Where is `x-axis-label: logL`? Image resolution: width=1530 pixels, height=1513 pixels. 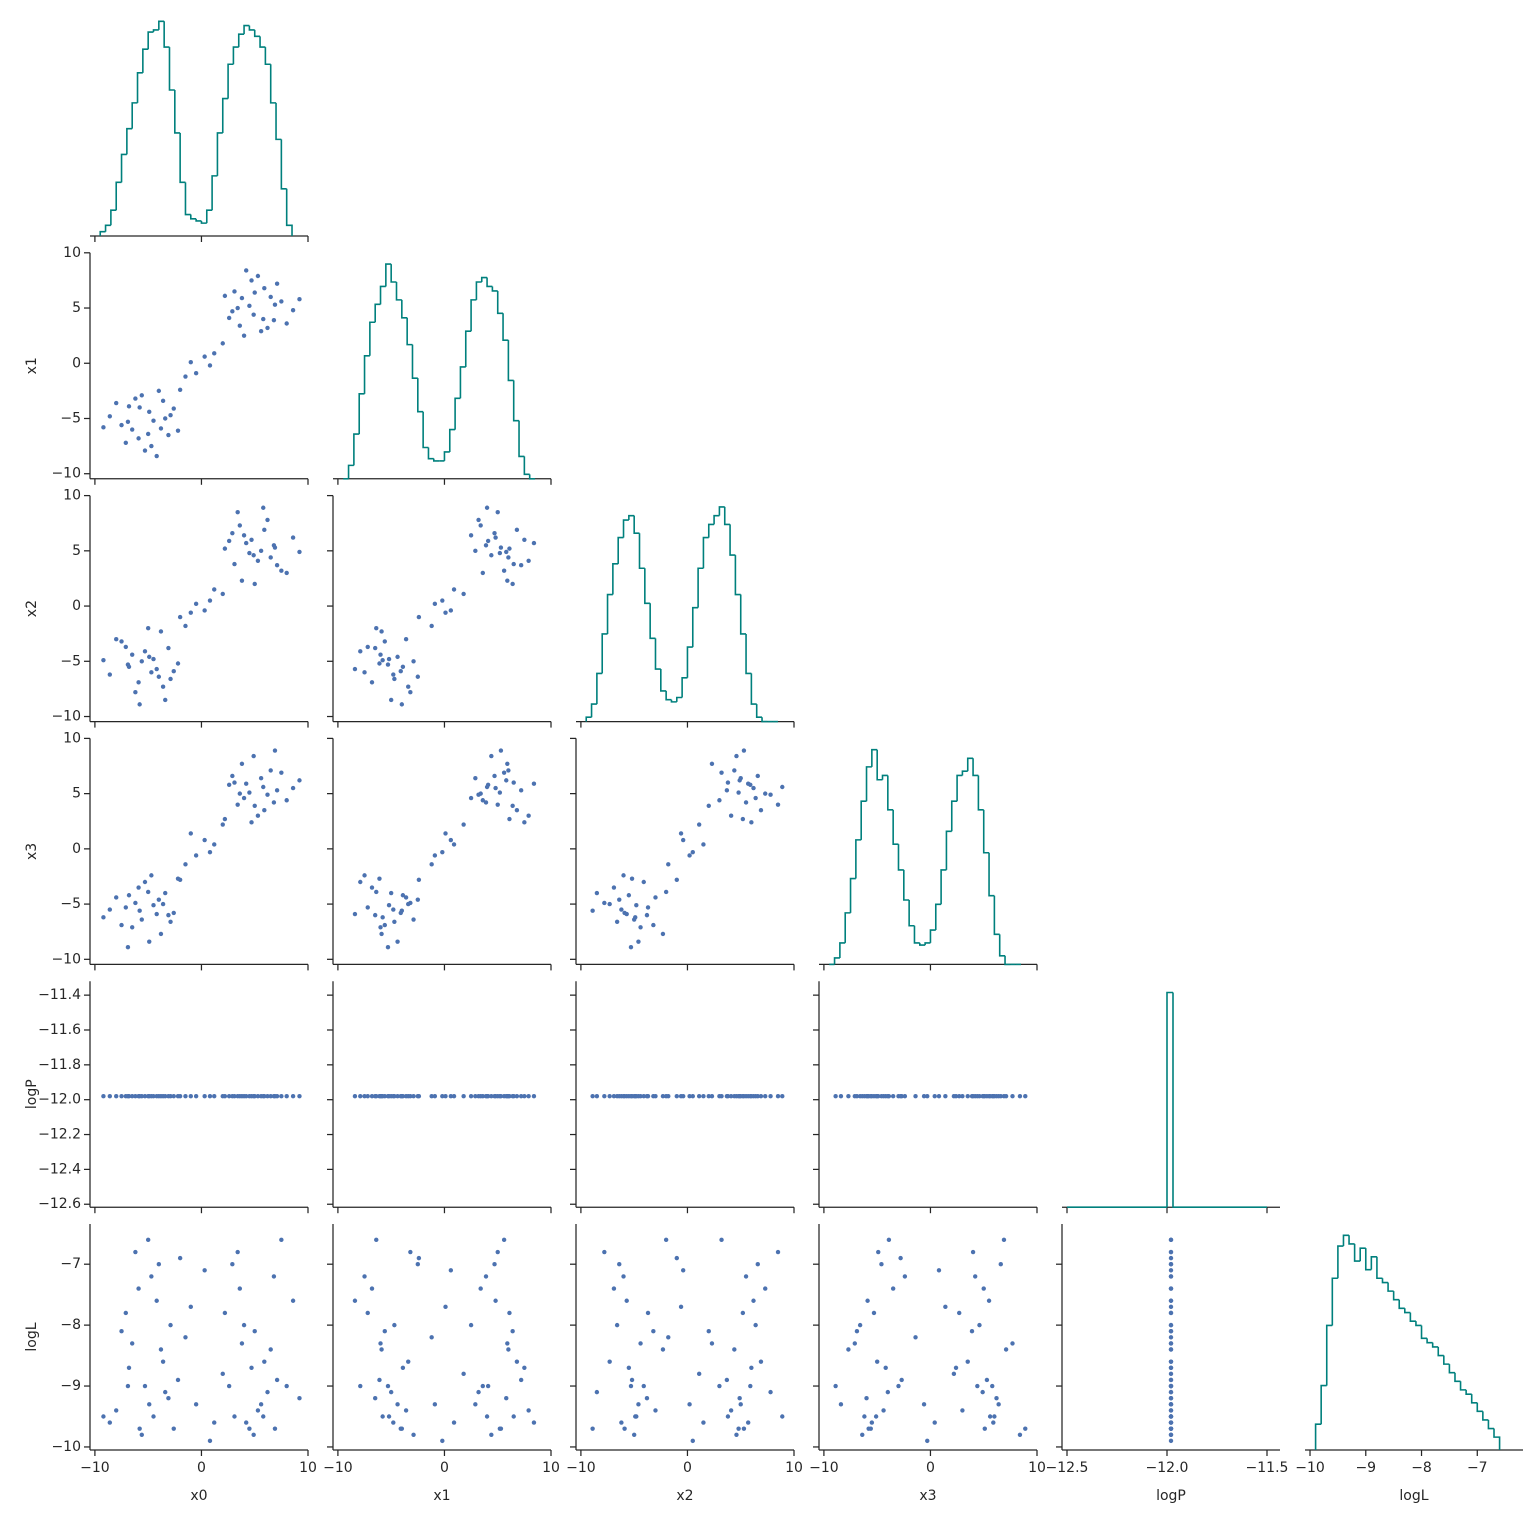
x-axis-label: logL is located at coordinates (1413, 1496).